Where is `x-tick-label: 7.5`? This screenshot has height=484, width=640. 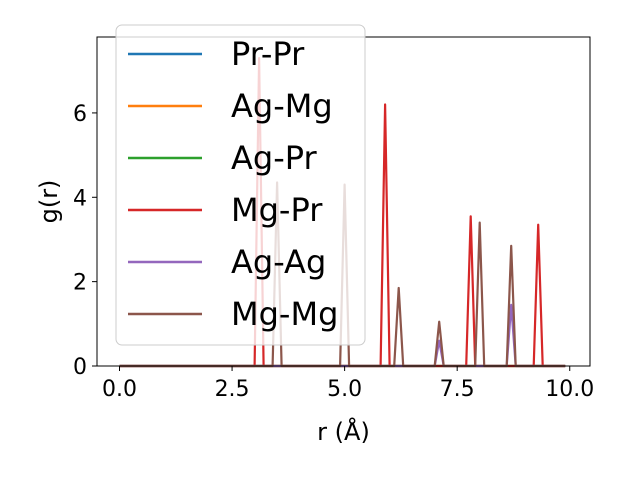
x-tick-label: 7.5 is located at coordinates (457, 389).